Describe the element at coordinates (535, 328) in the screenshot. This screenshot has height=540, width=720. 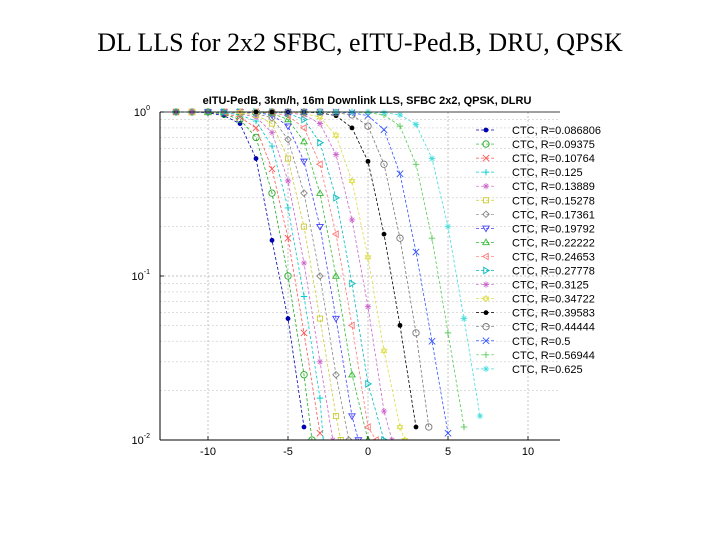
I see `legend-item: CTC, R=0.44444` at that location.